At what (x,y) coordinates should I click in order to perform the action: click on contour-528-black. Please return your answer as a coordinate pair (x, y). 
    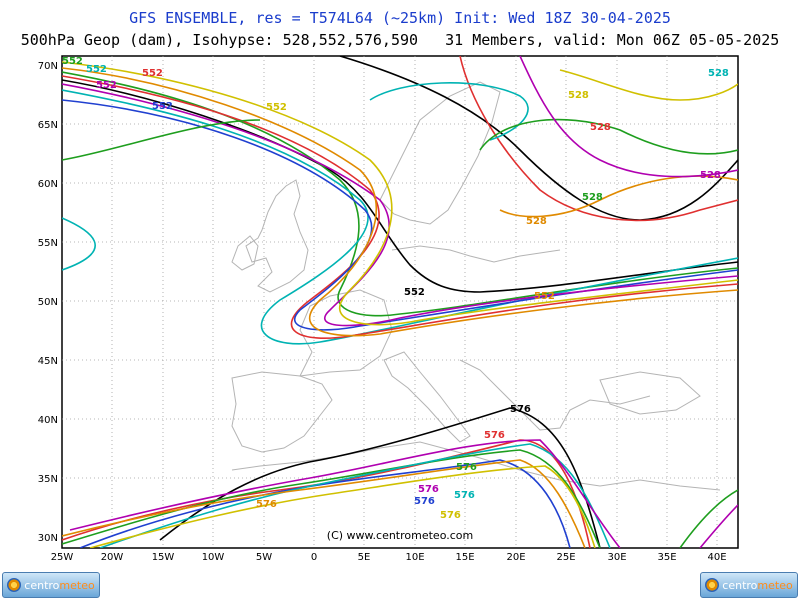
    Looking at the image, I should click on (538, 138).